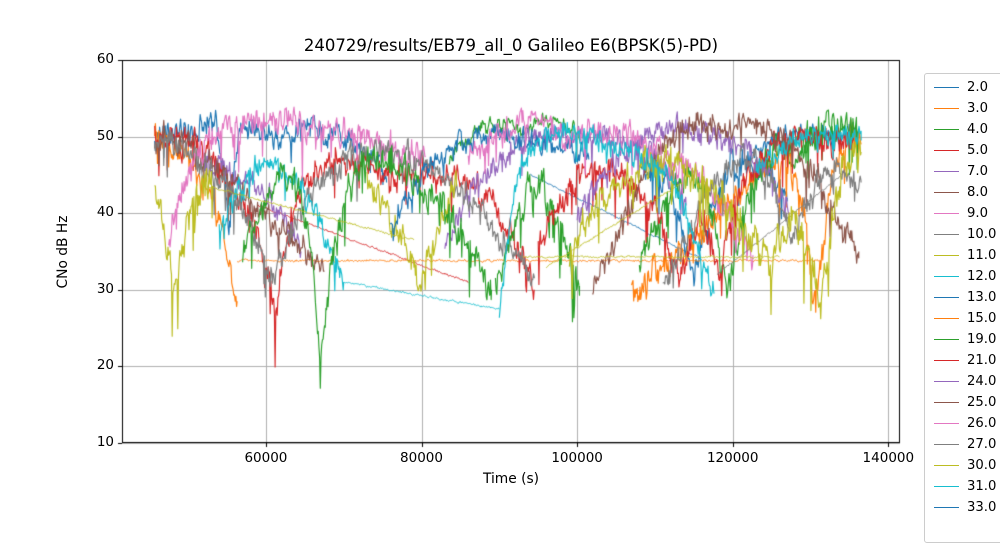 Image resolution: width=1000 pixels, height=543 pixels. I want to click on legend-item: 2.0, so click(967, 87).